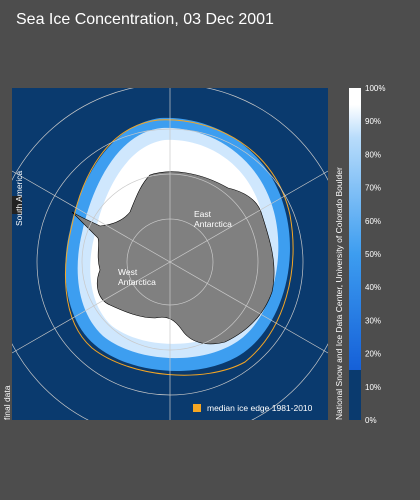  What do you see at coordinates (373, 387) in the screenshot?
I see `colorbar-tick-label: 10%` at bounding box center [373, 387].